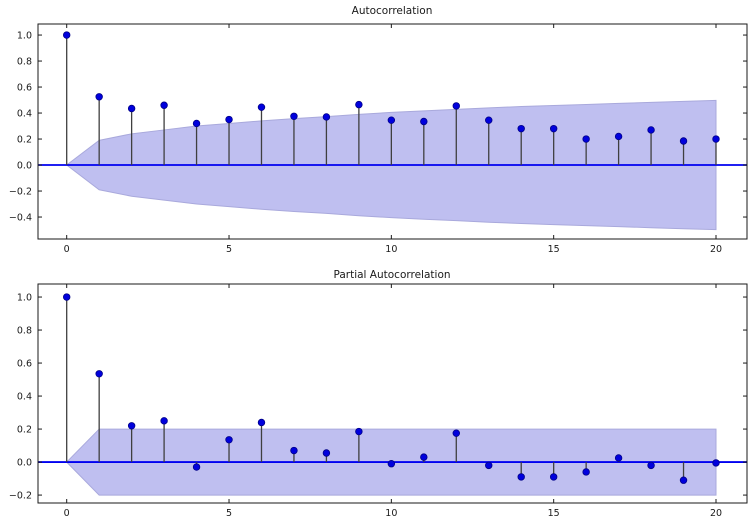 The image size is (750, 528). I want to click on acf-chart-title: Autocorrelation, so click(392, 11).